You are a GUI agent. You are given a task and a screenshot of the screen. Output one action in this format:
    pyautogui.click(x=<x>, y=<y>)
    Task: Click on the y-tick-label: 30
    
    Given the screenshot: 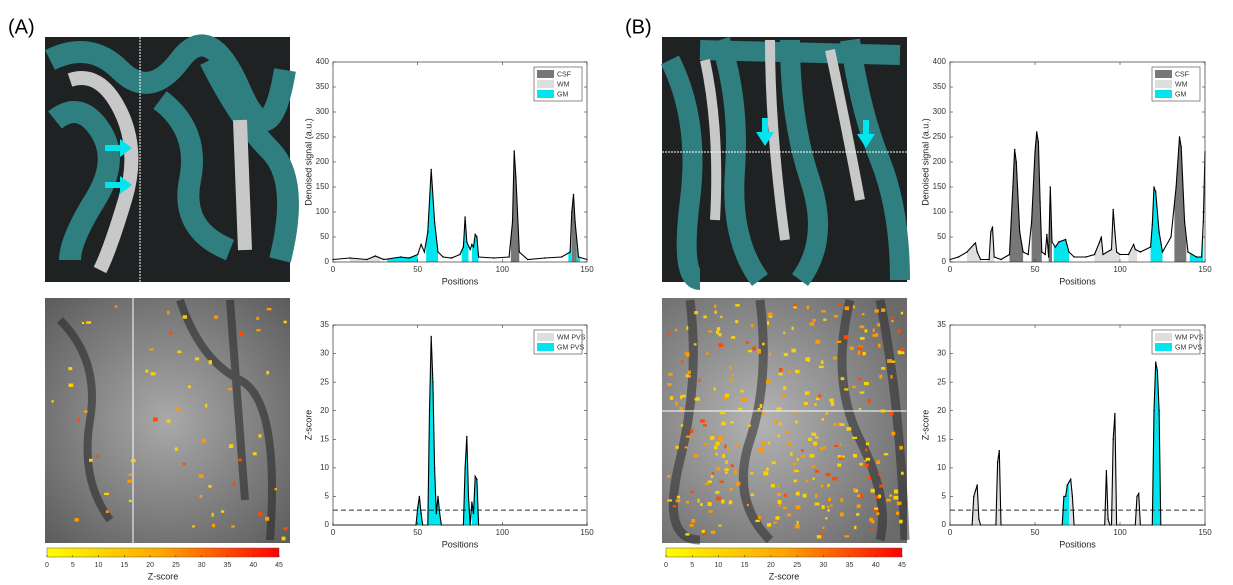 What is the action you would take?
    pyautogui.click(x=324, y=353)
    